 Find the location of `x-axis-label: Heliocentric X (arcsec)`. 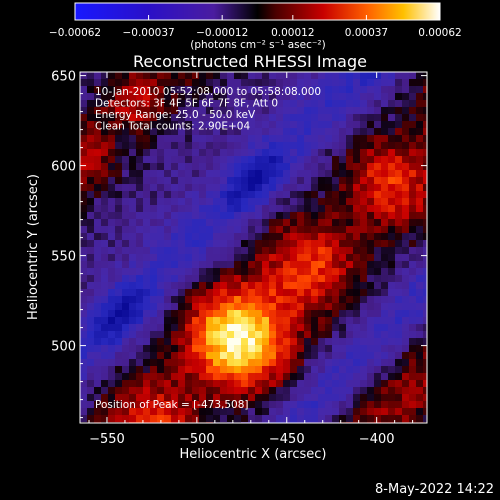

x-axis-label: Heliocentric X (arcsec) is located at coordinates (253, 454).